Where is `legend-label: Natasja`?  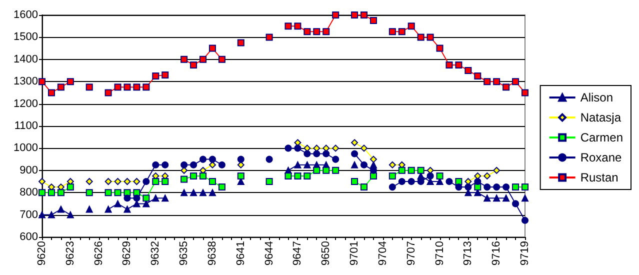 legend-label: Natasja is located at coordinates (601, 117).